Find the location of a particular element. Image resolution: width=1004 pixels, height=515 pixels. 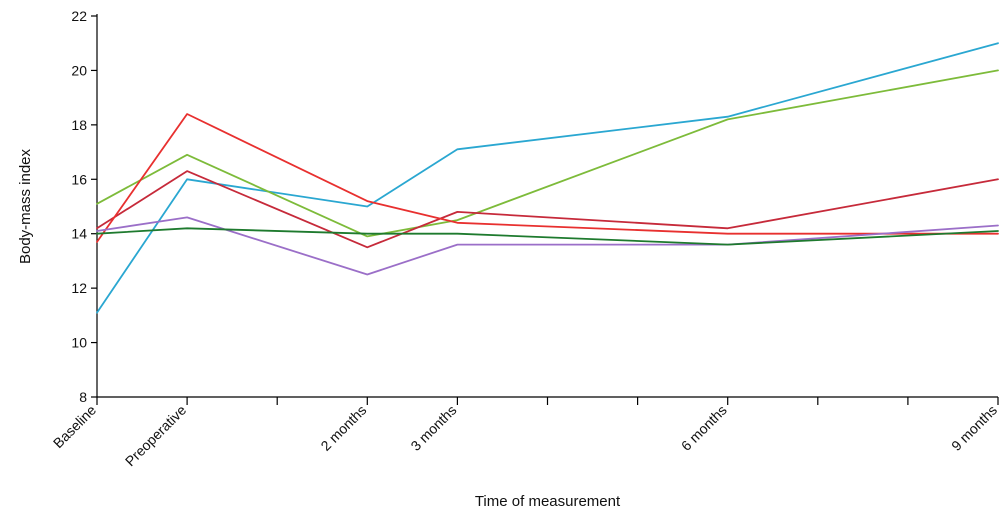

y-tick-label: 10 is located at coordinates (79, 343).